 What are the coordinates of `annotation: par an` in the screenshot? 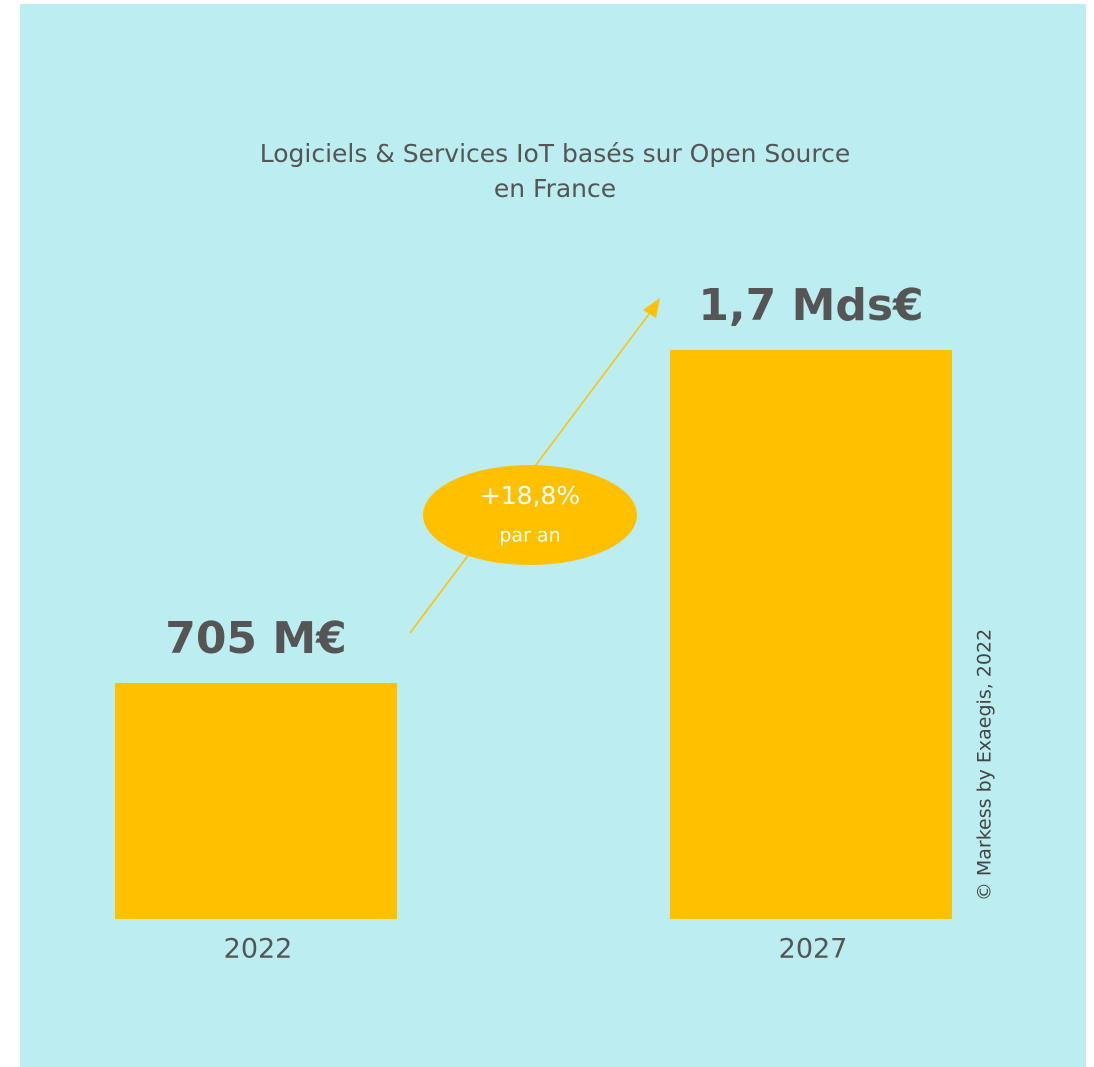 It's located at (529, 536).